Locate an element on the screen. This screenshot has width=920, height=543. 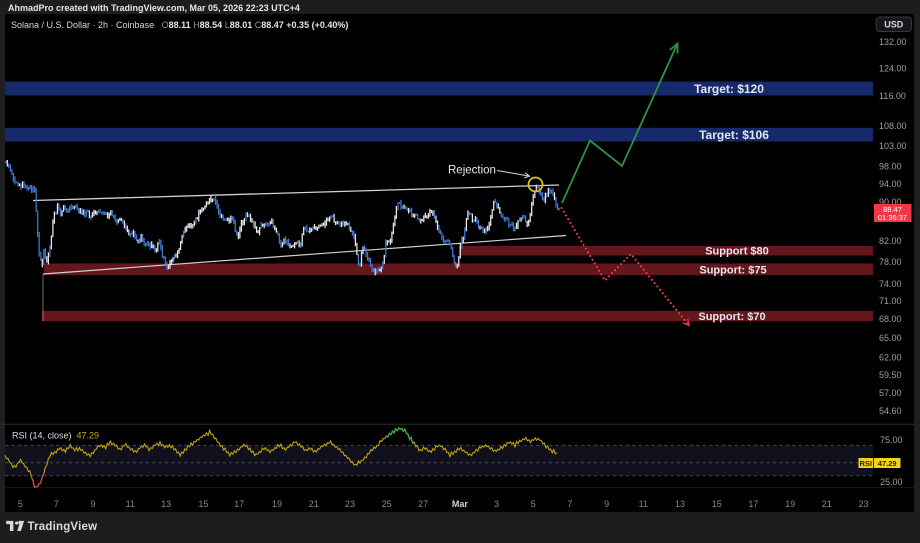
svg-text: 68.00 is located at coordinates (890, 319).